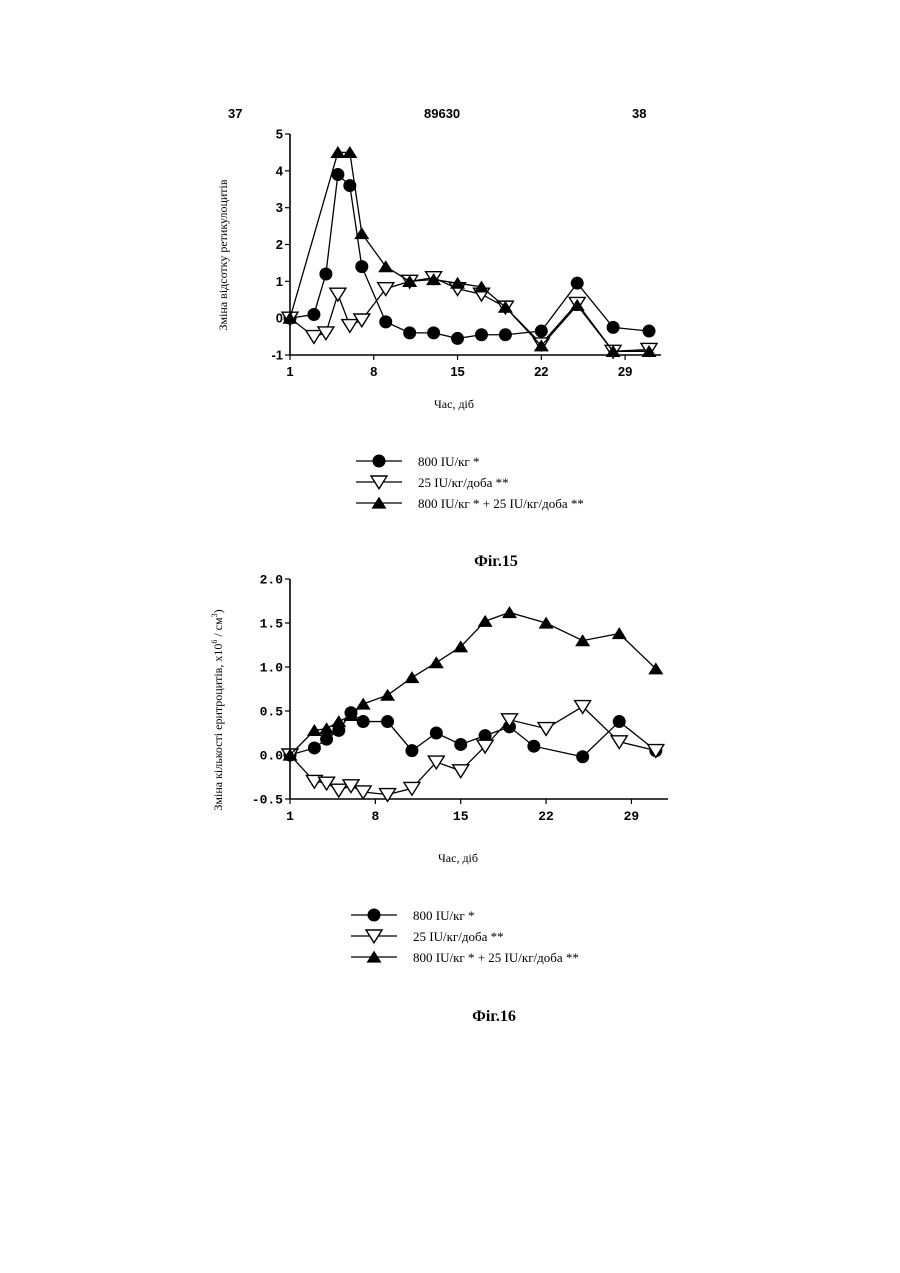  Describe the element at coordinates (494, 1016) in the screenshot. I see `figure-caption: Фіг.16` at that location.